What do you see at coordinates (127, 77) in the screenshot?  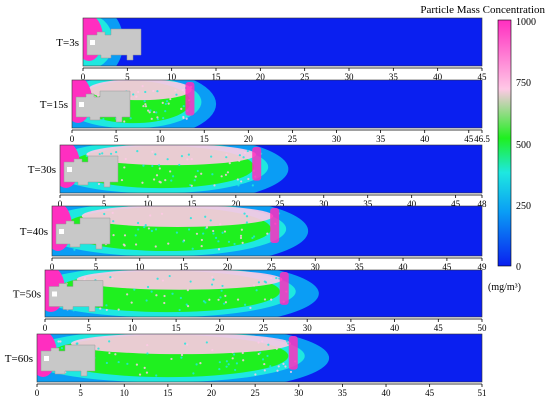 I see `x-tick-label: 5` at bounding box center [127, 77].